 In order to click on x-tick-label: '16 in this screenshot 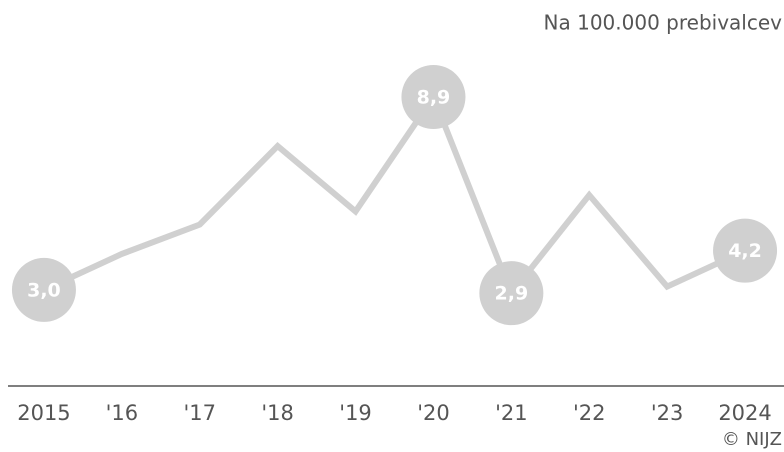, I will do `click(122, 413)`.